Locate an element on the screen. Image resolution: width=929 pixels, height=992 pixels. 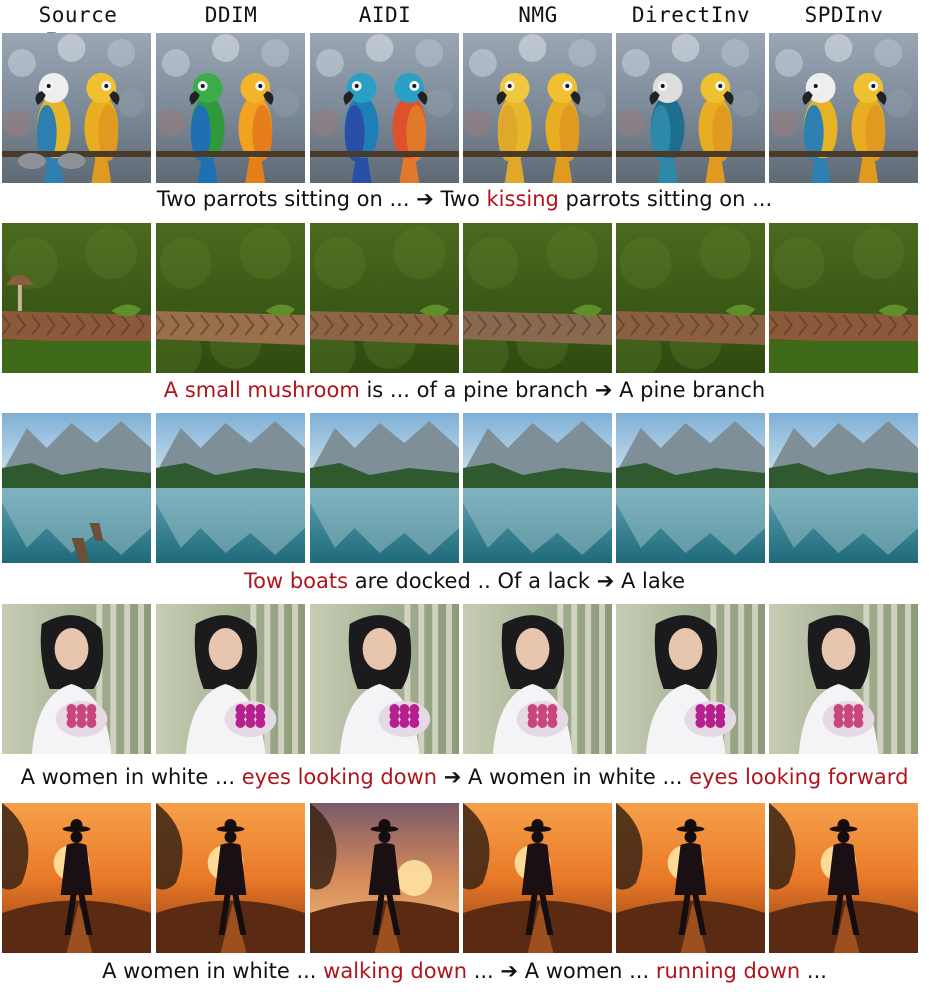
woman-image-source-image is located at coordinates (76, 679).